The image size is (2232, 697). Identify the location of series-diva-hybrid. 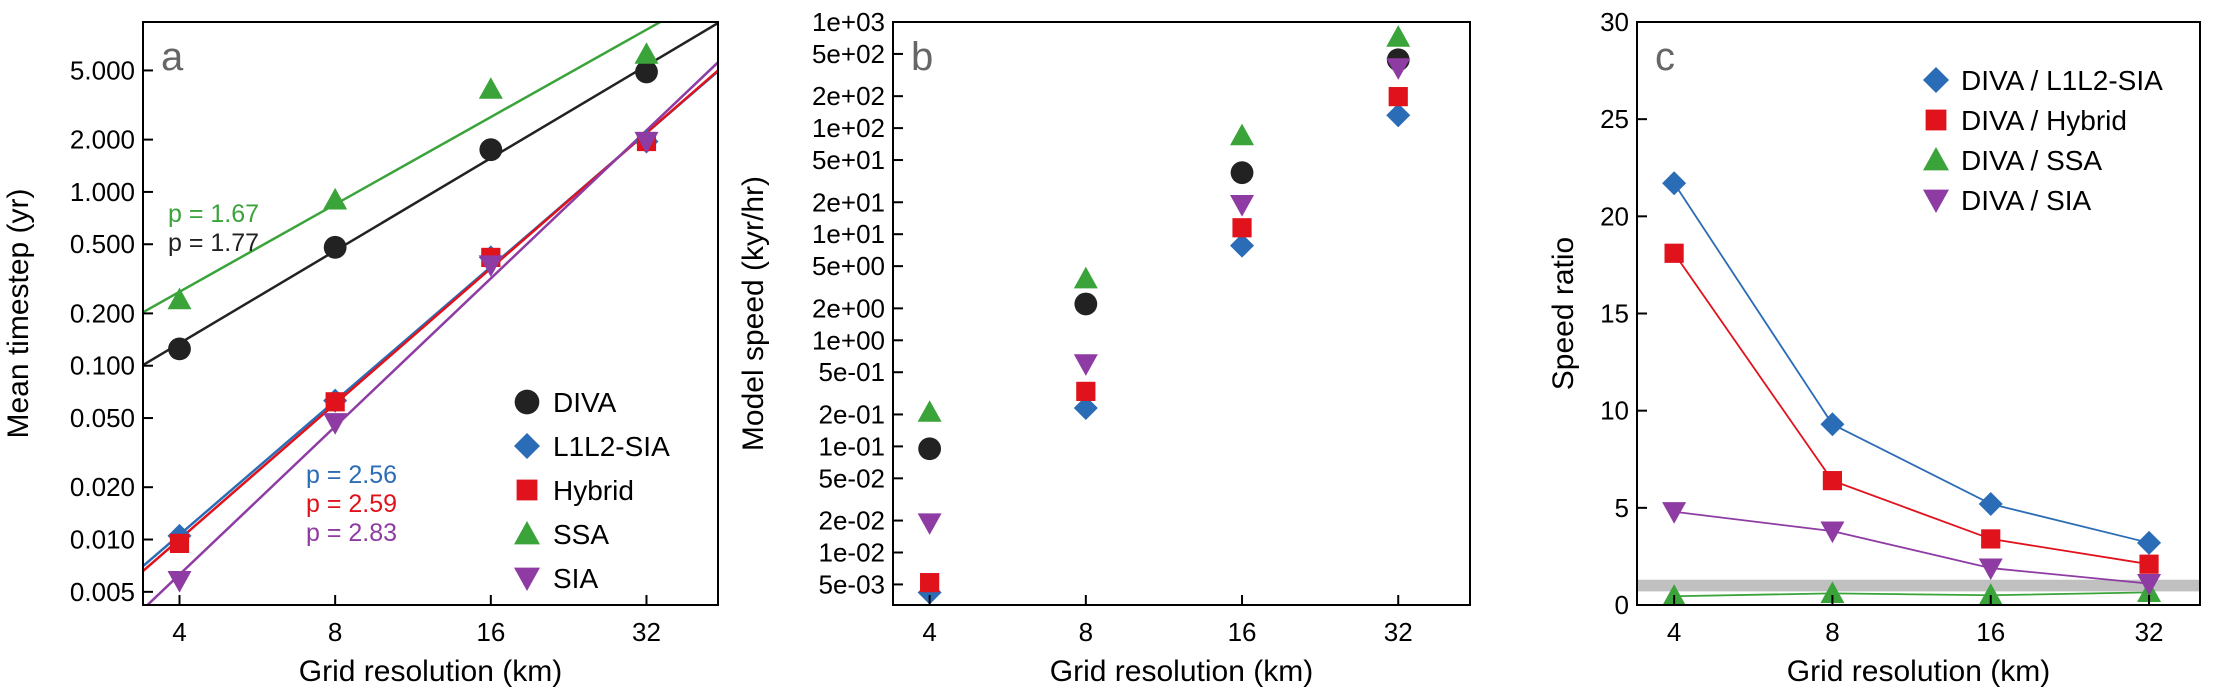
(1911, 408).